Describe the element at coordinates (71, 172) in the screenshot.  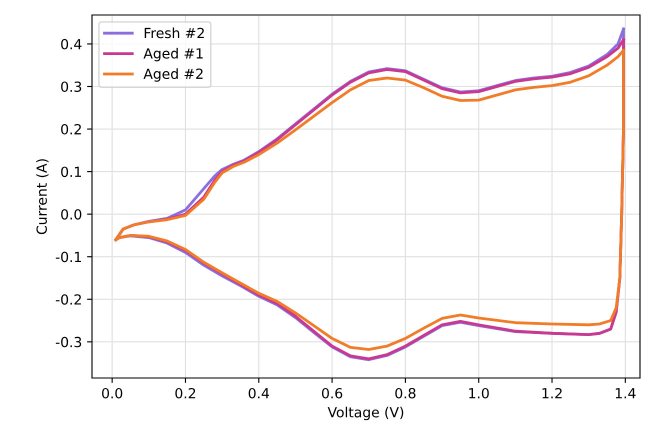
I see `y-tick-label: 0.1` at that location.